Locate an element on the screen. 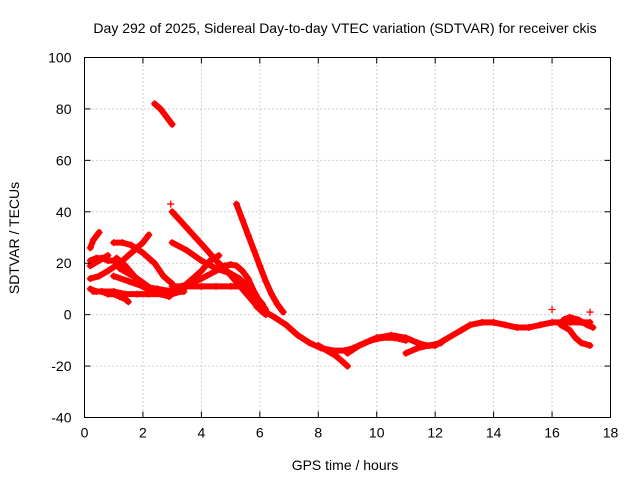 This screenshot has height=480, width=640. x-tick-label: 14 is located at coordinates (494, 433).